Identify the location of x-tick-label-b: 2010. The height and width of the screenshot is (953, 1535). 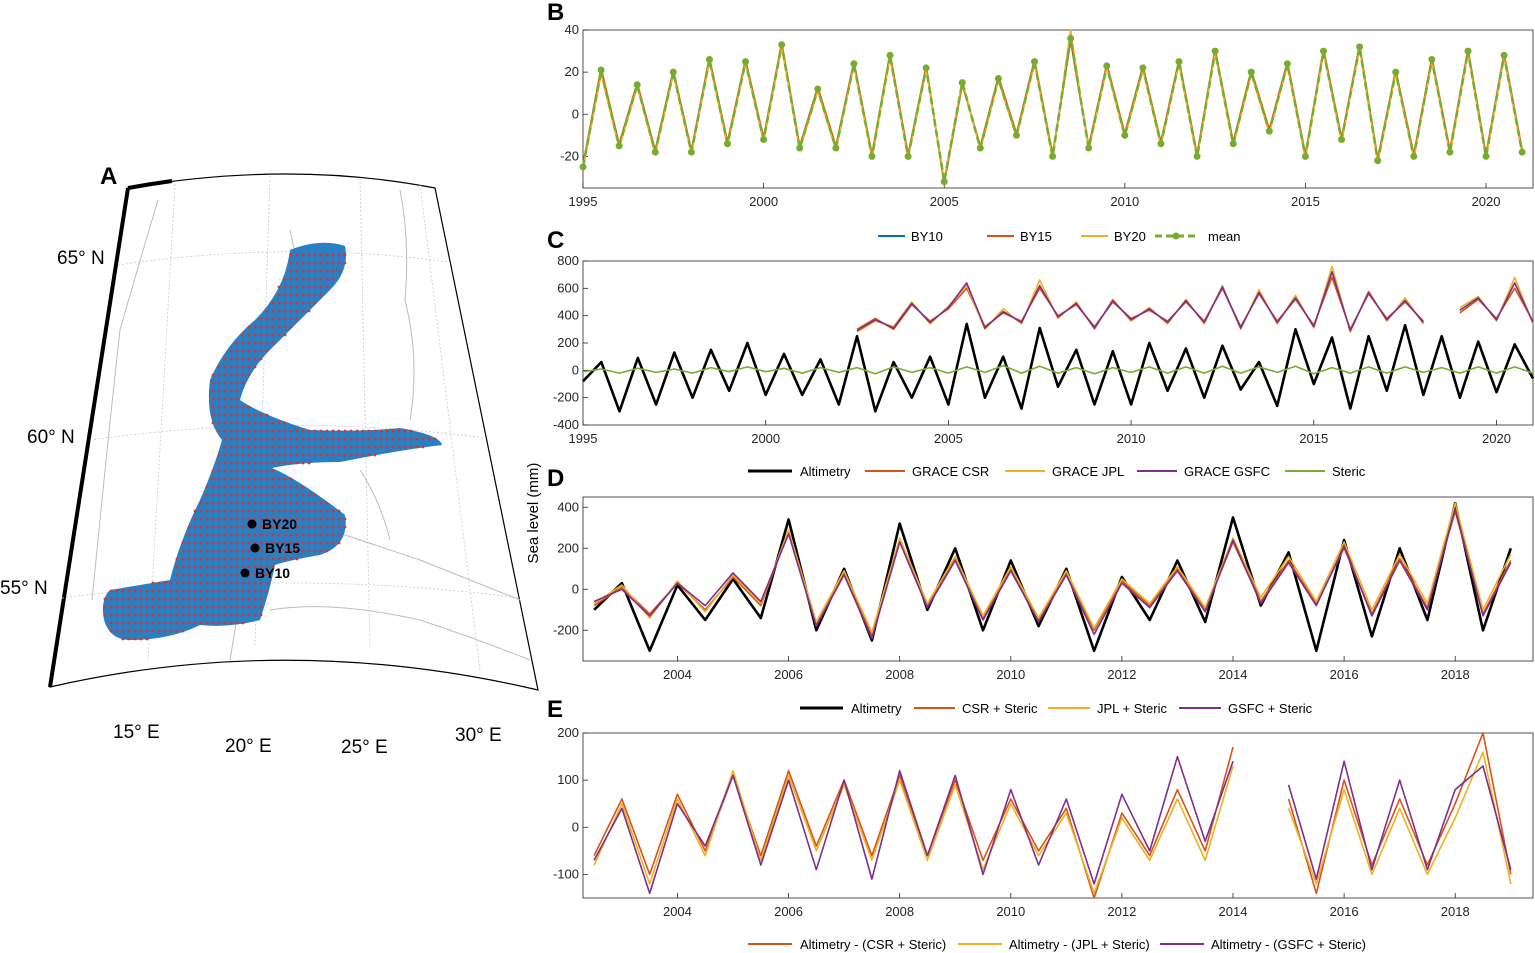
(1124, 201).